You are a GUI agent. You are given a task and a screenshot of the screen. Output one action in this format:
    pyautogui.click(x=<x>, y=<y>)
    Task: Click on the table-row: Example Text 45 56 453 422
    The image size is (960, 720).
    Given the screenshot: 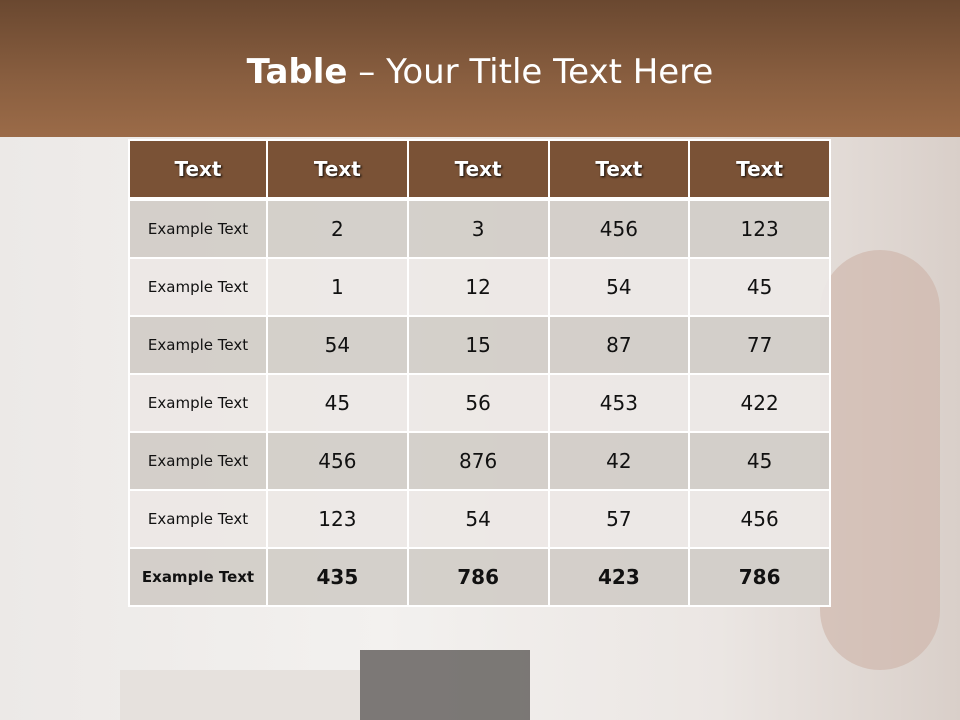 What is the action you would take?
    pyautogui.click(x=479, y=403)
    